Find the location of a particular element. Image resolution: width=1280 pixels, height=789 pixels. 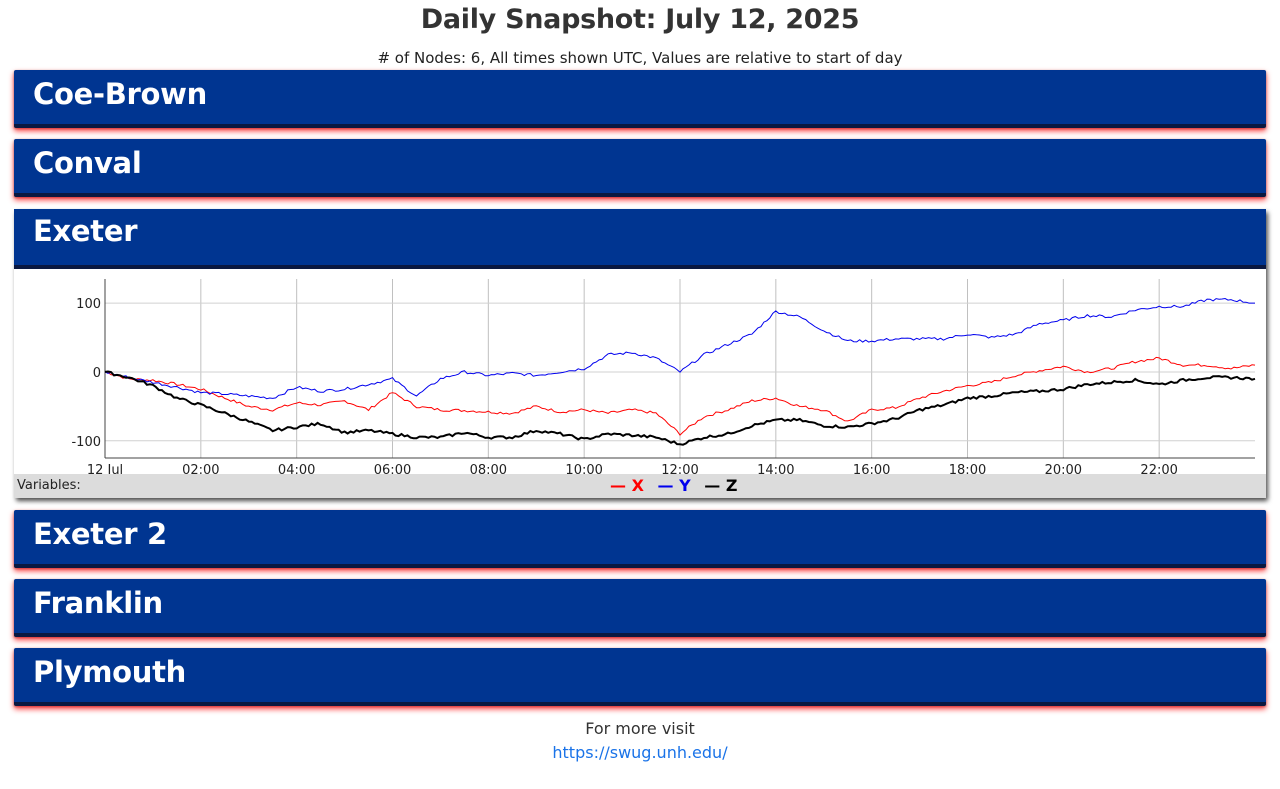

node-title: Plymouth is located at coordinates (109, 672).